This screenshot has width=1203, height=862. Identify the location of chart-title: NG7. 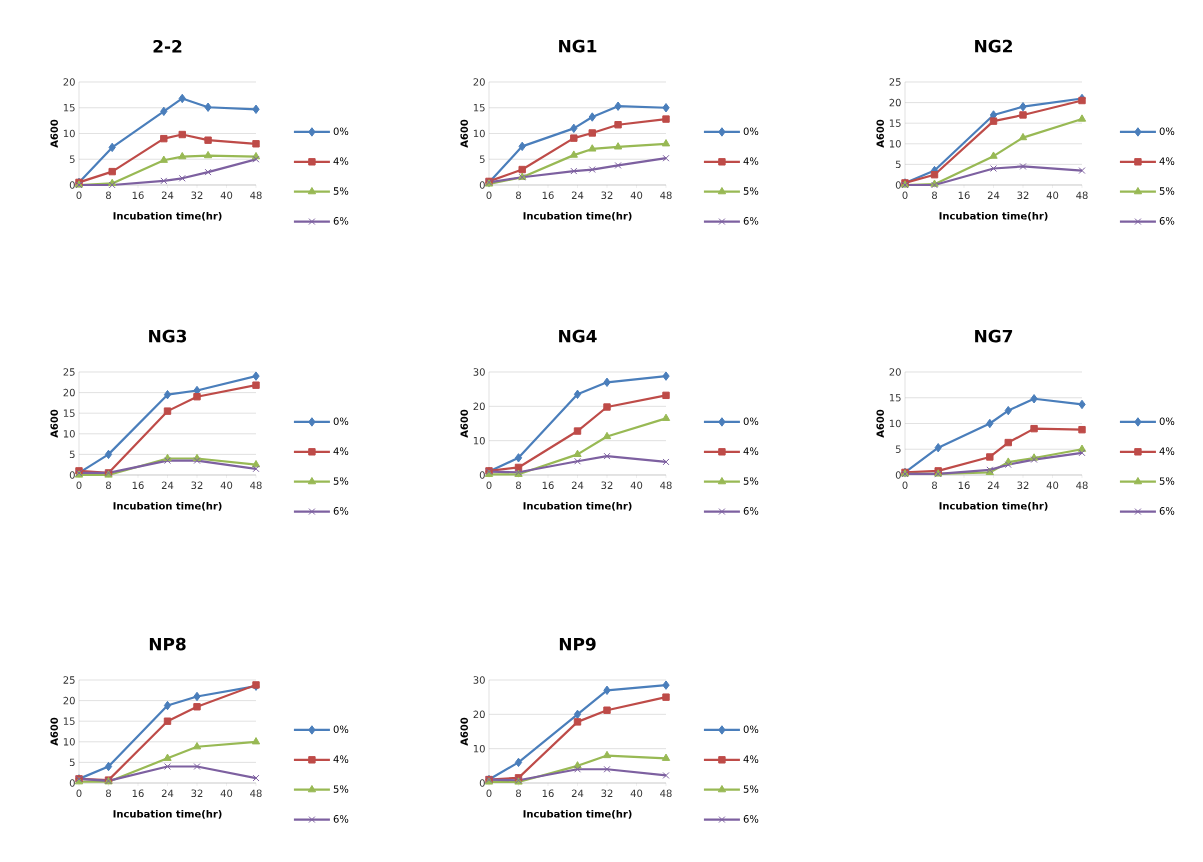
(994, 336).